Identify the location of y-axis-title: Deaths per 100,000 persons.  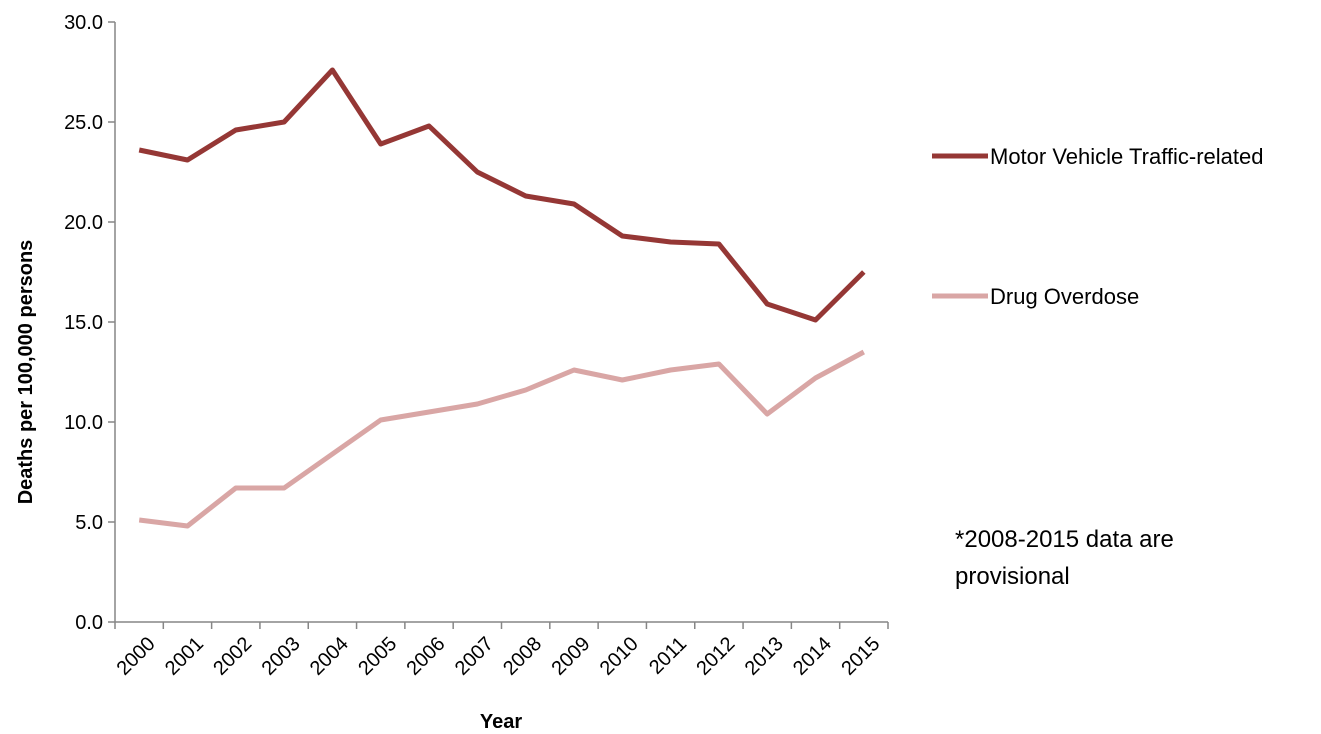
(26, 372).